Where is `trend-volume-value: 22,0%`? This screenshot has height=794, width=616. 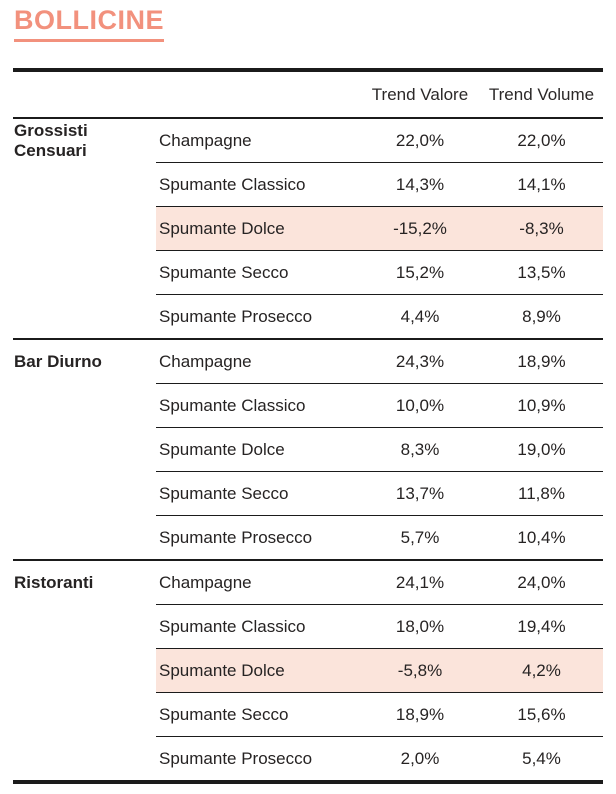
trend-volume-value: 22,0% is located at coordinates (541, 140).